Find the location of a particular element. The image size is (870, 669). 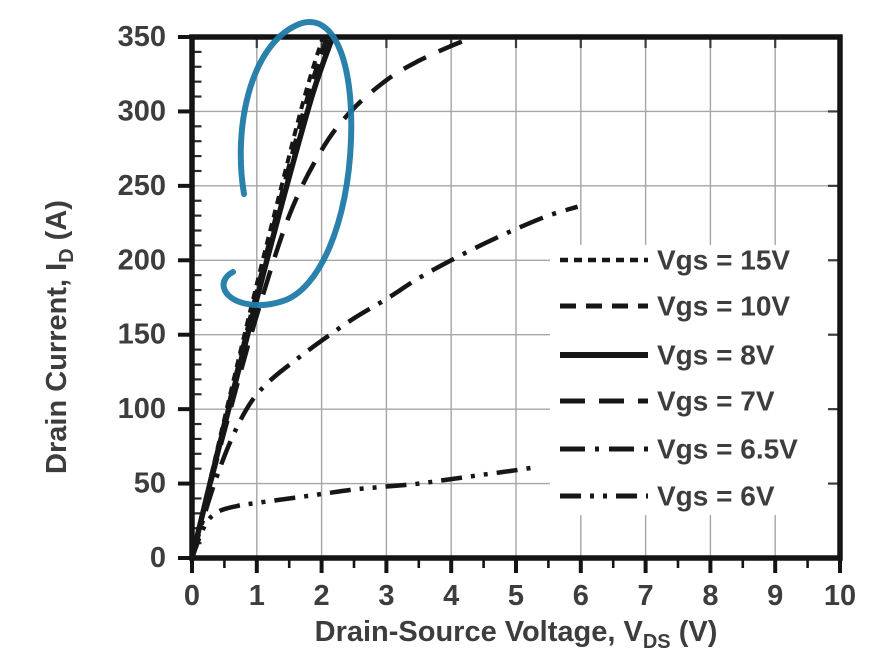

y-tick-label: 100 is located at coordinates (142, 409).